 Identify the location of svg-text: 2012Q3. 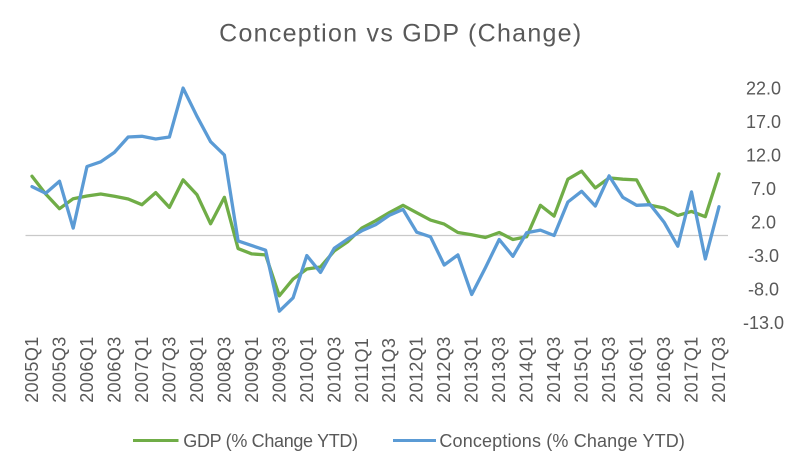
(444, 369).